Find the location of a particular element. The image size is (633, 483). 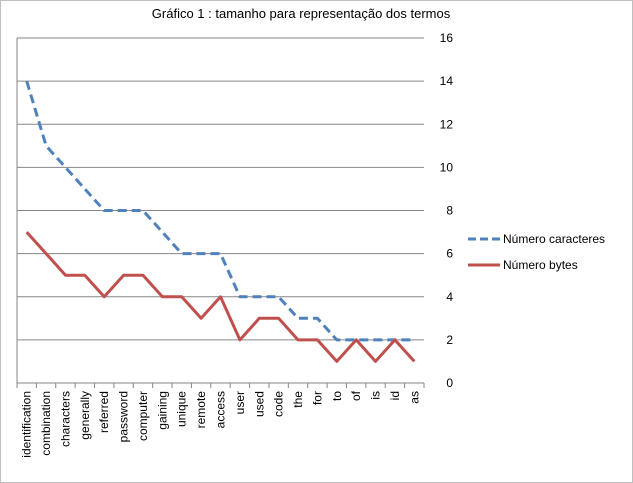

legend-label: Número bytes is located at coordinates (540, 265).